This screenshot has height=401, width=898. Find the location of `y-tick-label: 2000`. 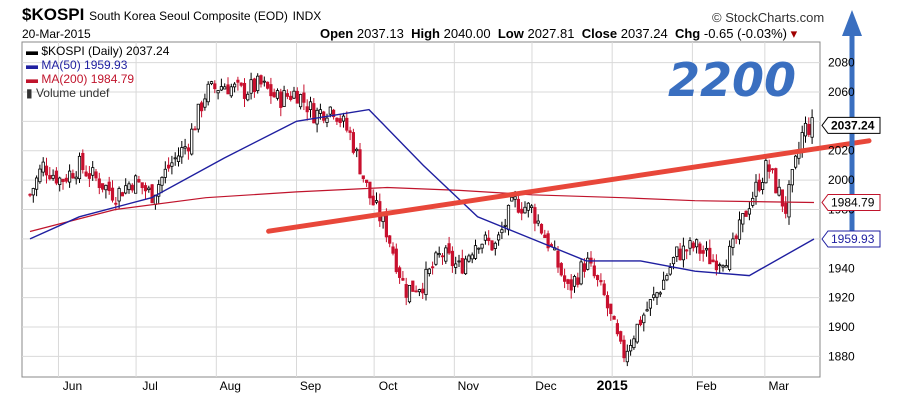

y-tick-label: 2000 is located at coordinates (841, 180).